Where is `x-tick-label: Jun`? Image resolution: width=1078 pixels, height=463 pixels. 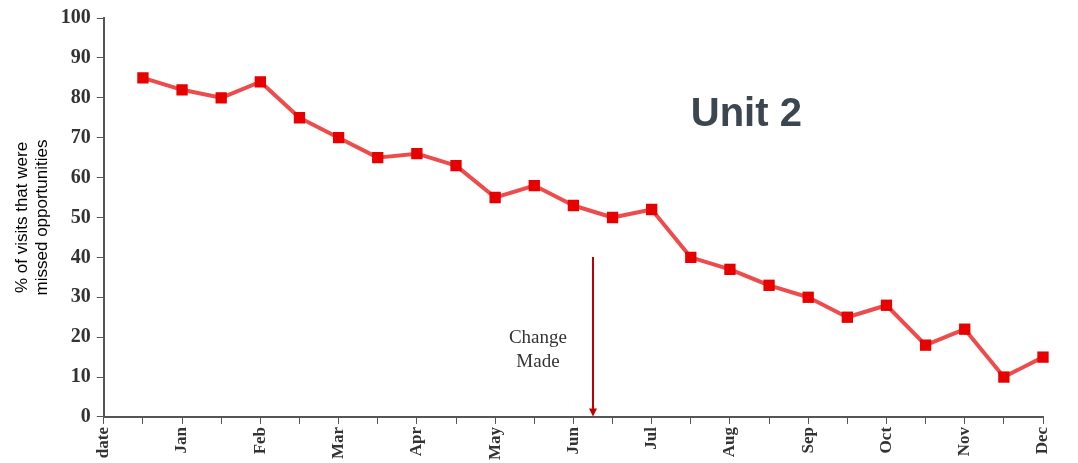
x-tick-label: Jun is located at coordinates (572, 440).